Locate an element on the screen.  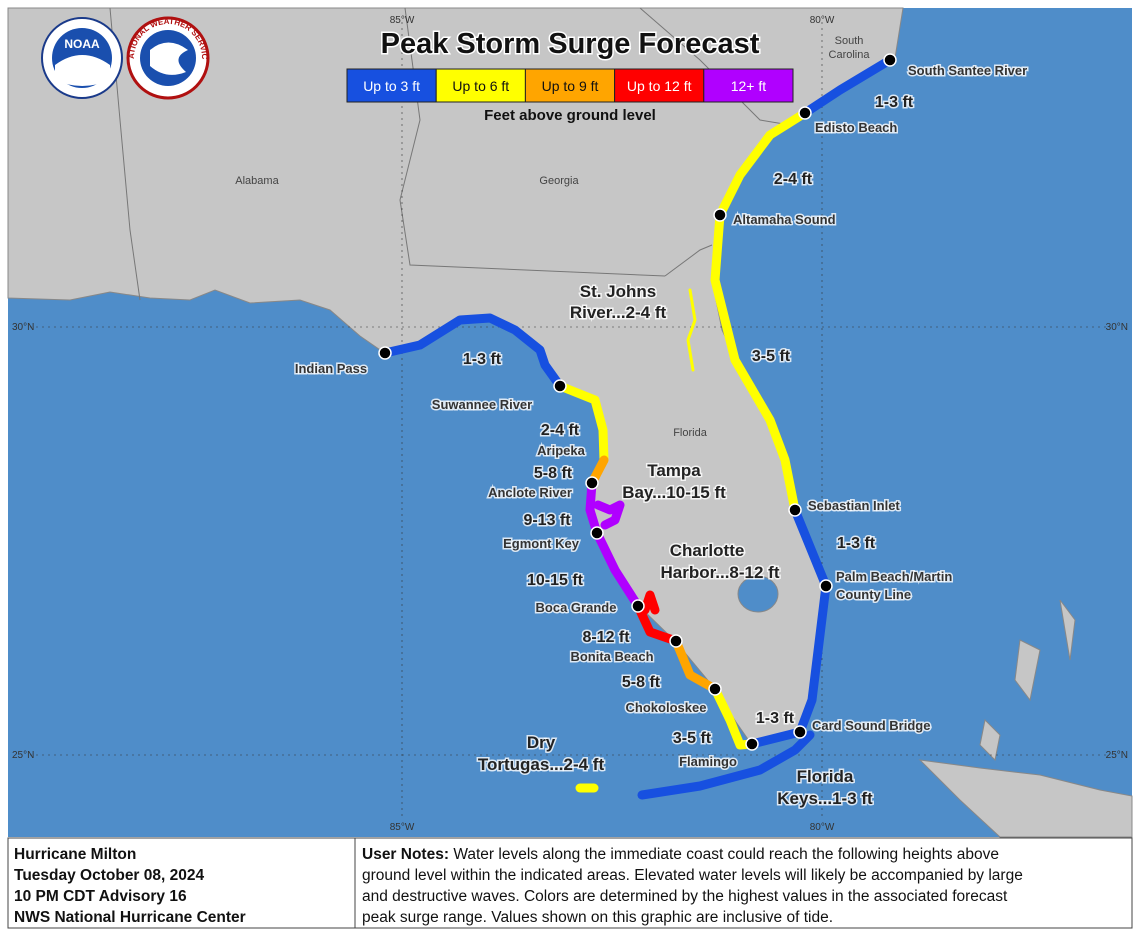
noaa-bird is located at coordinates (82, 70).